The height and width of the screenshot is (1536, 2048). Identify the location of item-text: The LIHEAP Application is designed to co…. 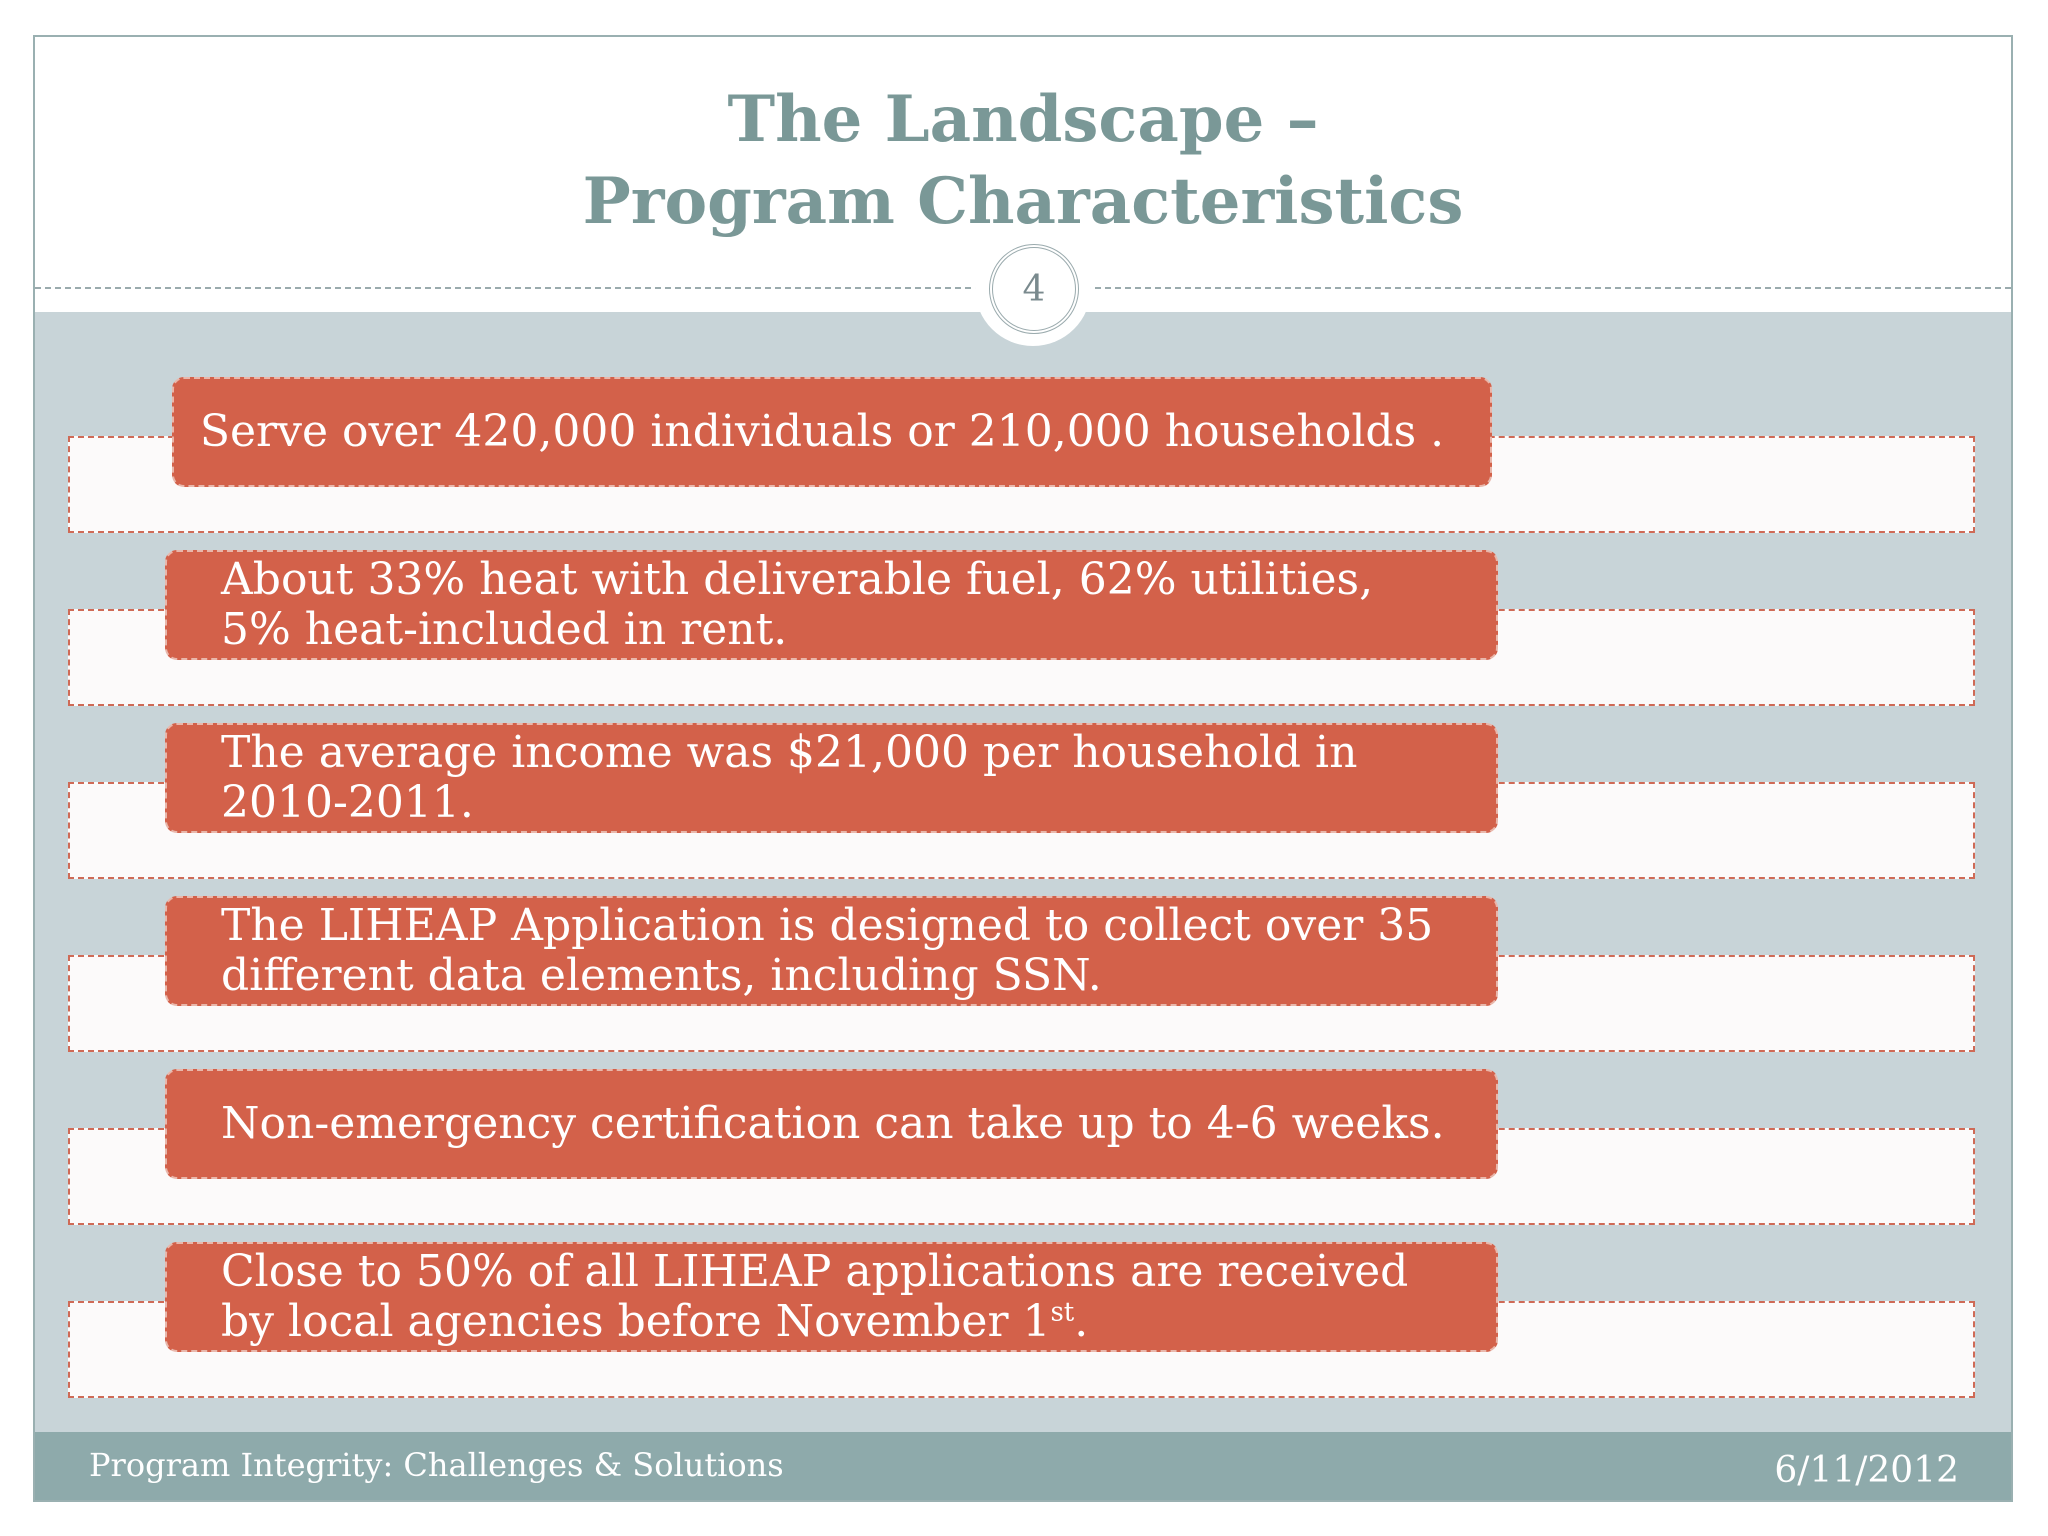
(827, 950).